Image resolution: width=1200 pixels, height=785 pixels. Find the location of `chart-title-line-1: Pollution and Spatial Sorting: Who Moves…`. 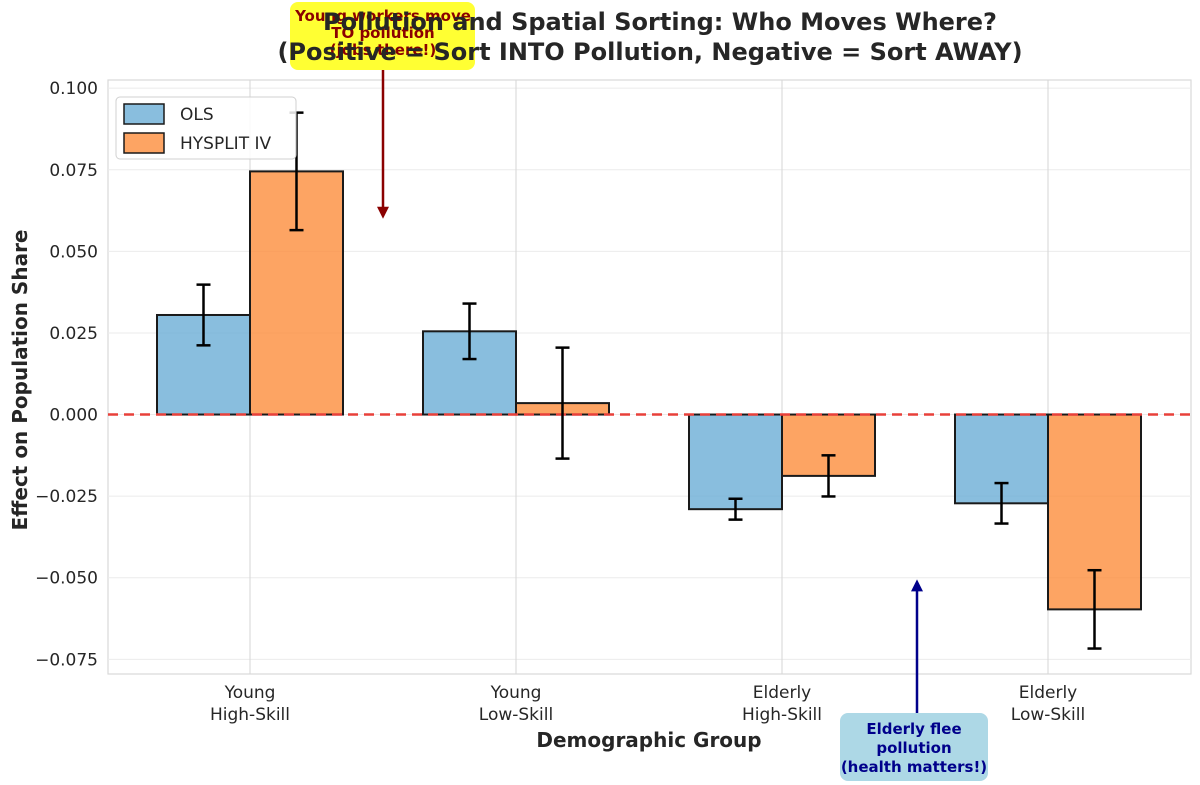

chart-title-line-1: Pollution and Spatial Sorting: Who Moves… is located at coordinates (660, 22).